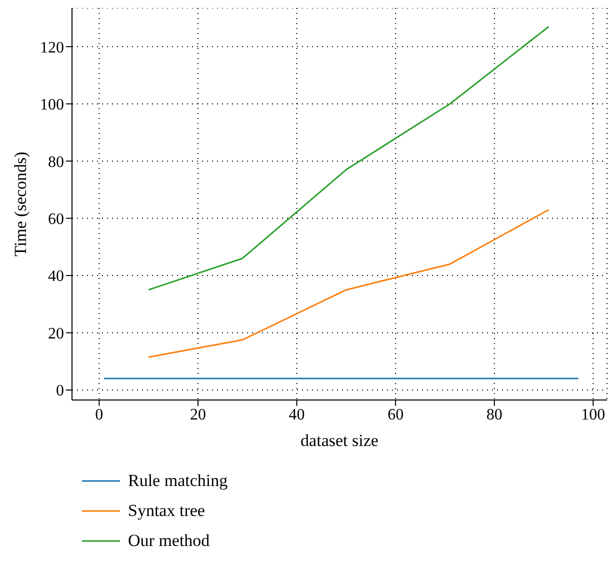 The height and width of the screenshot is (563, 610). I want to click on x-axis-title: dataset size, so click(339, 440).